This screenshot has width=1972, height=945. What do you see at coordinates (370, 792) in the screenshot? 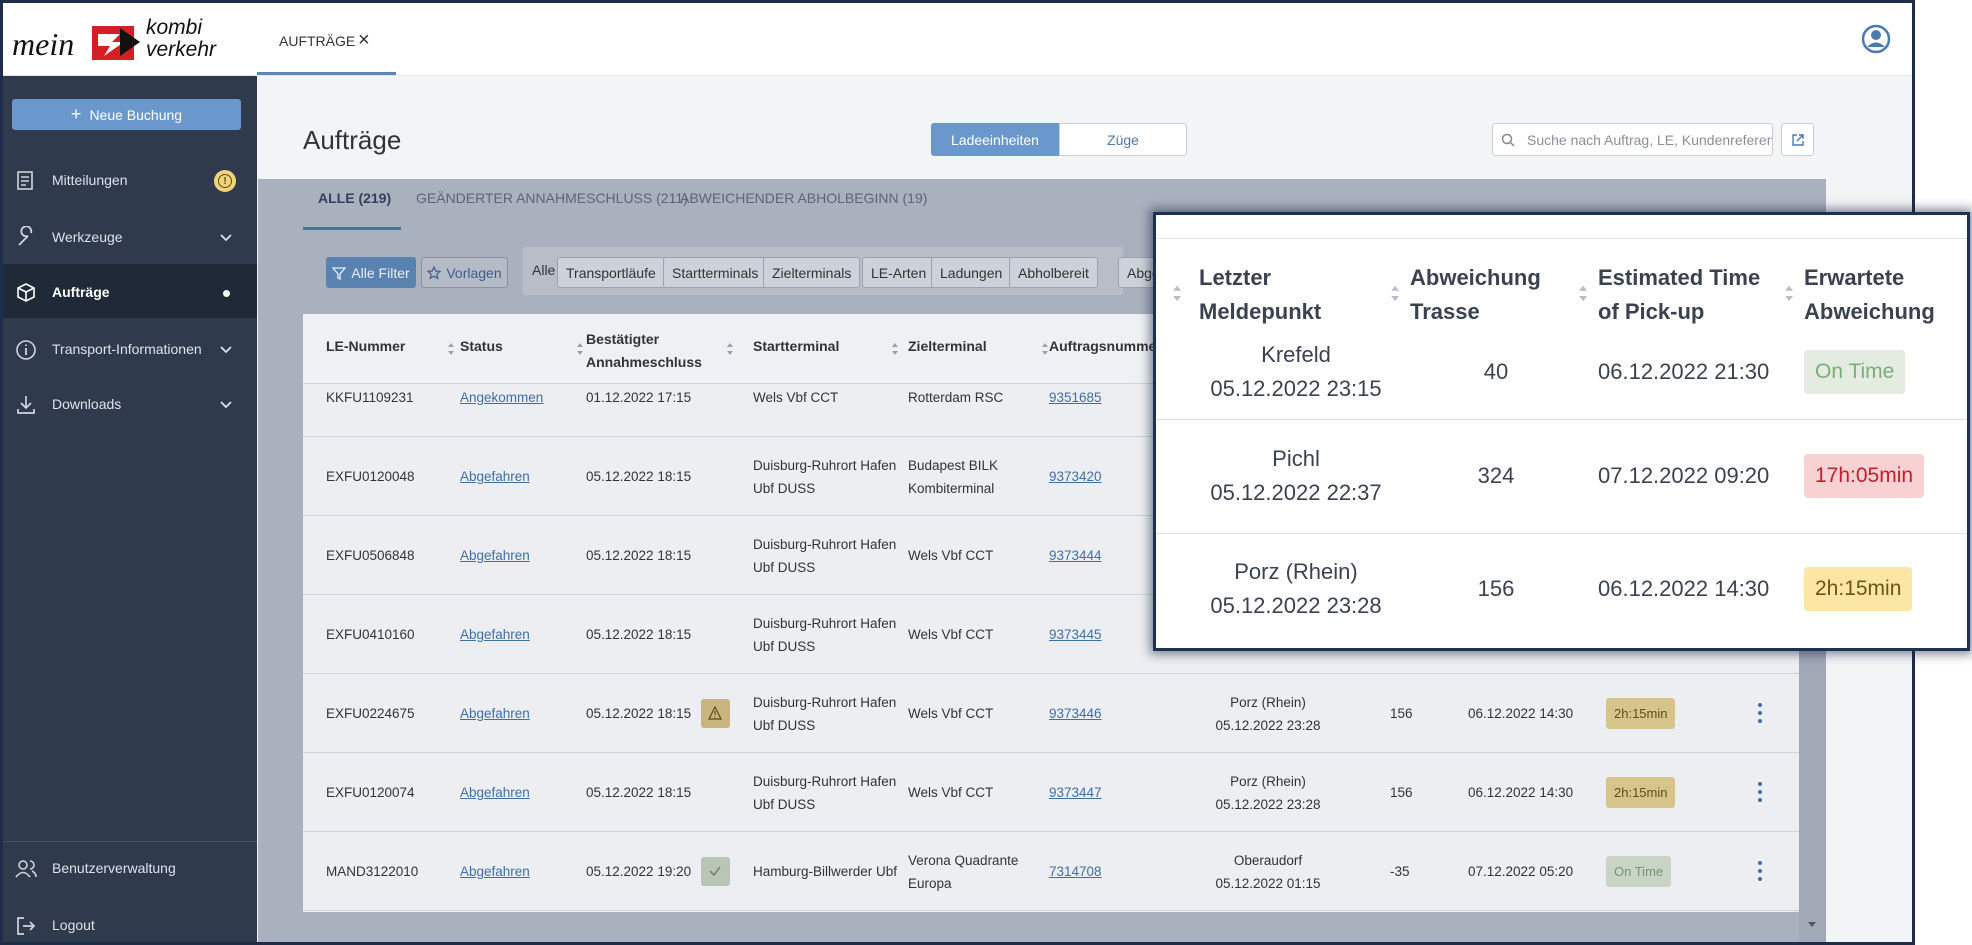
I see `le-number-text: EXFU0120074` at bounding box center [370, 792].